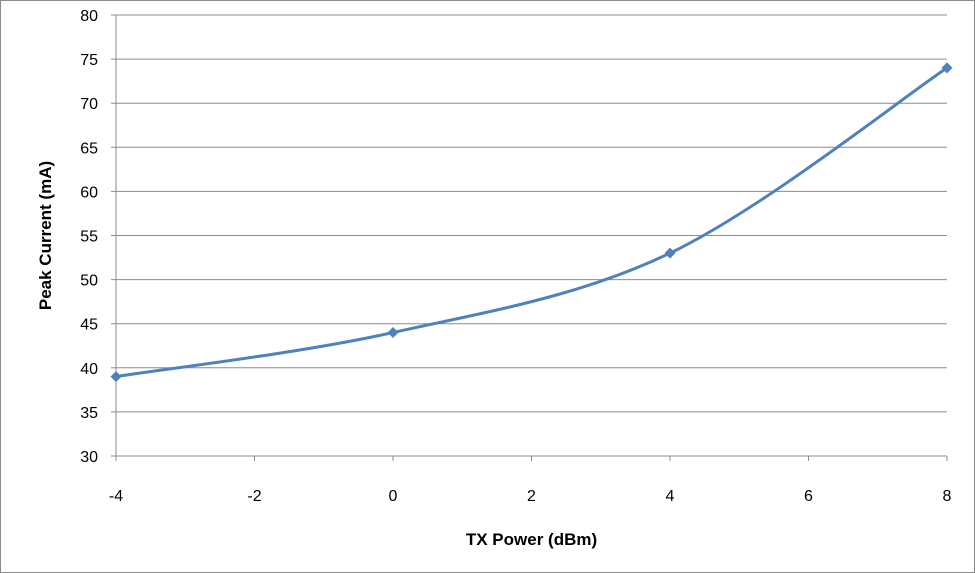 The image size is (975, 573). Describe the element at coordinates (45, 235) in the screenshot. I see `y-axis-title: Peak Current (mA)` at that location.